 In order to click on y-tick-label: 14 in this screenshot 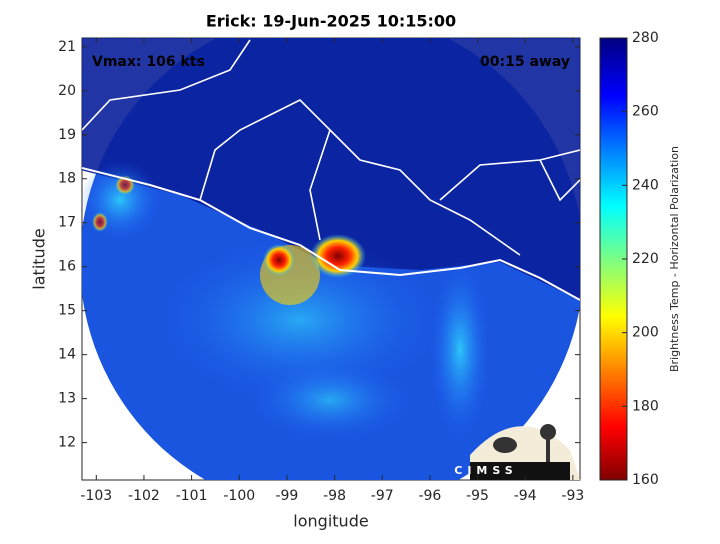, I will do `click(67, 355)`.